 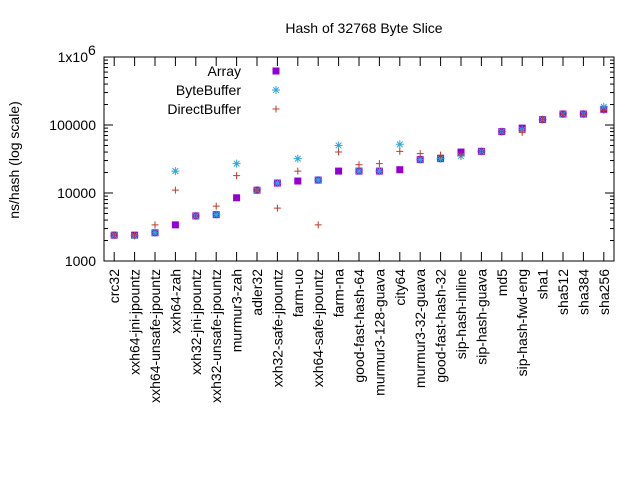 I want to click on legend-marker-directbuffer, so click(x=276, y=109).